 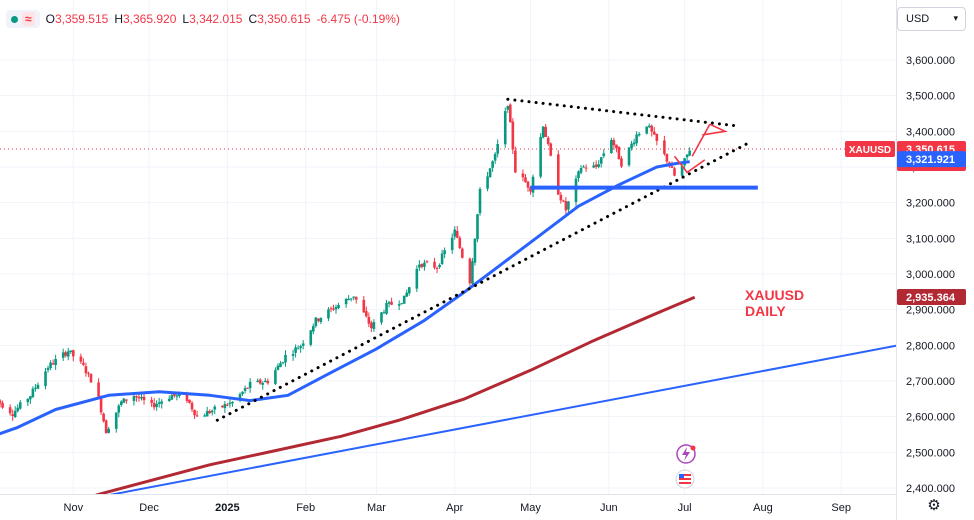 What do you see at coordinates (931, 19) in the screenshot?
I see `currency-selector: USD ▾` at bounding box center [931, 19].